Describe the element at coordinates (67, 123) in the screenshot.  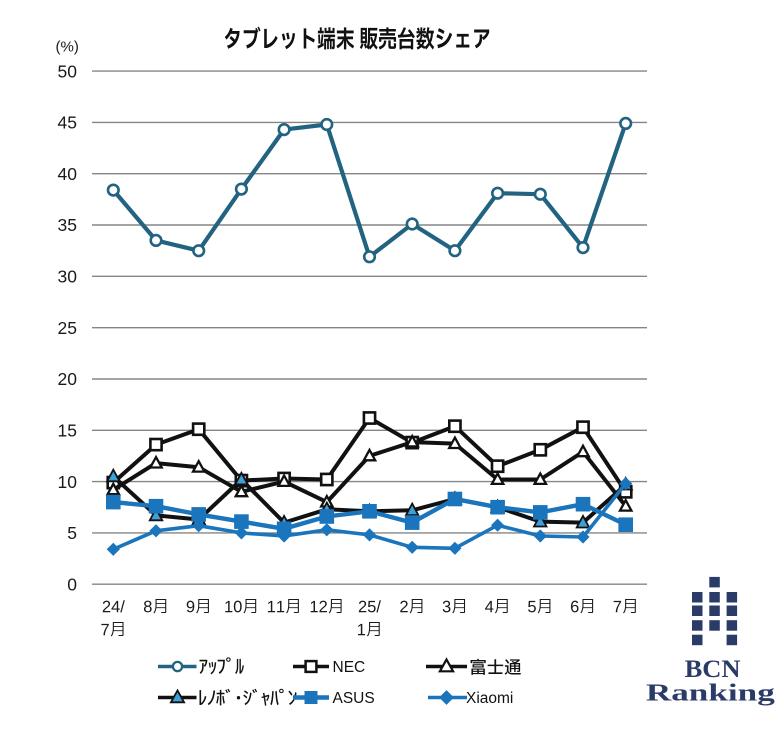
I see `svg-text: 45` at that location.